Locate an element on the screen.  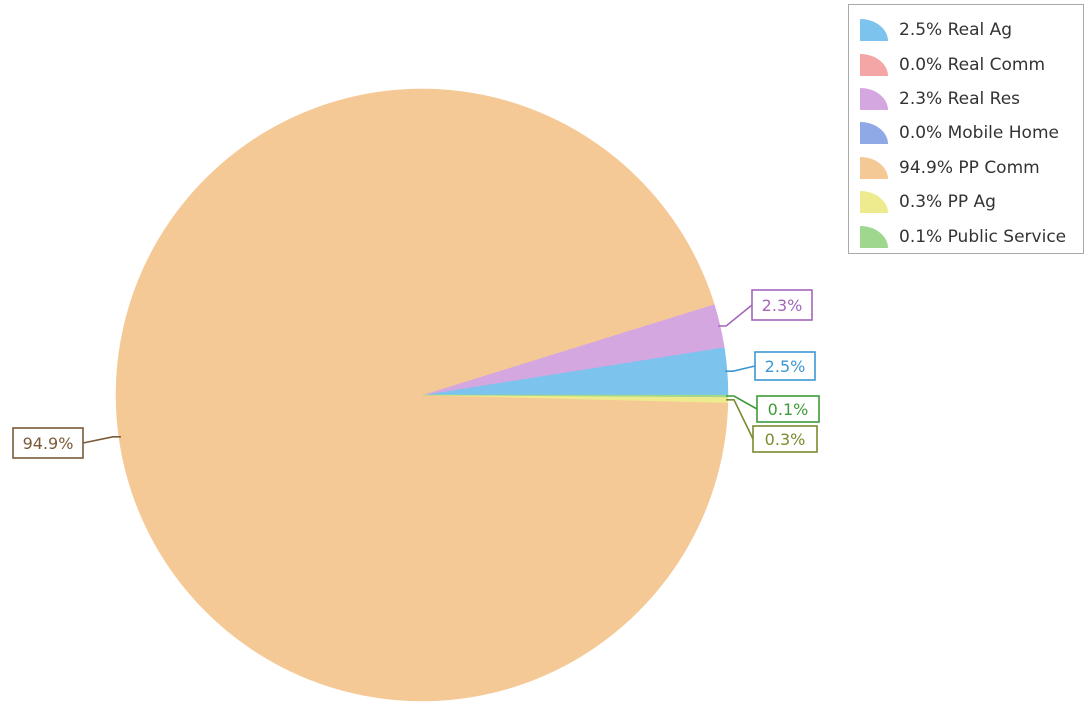
legend-item-public-service: 0.1% Public Service is located at coordinates (970, 236).